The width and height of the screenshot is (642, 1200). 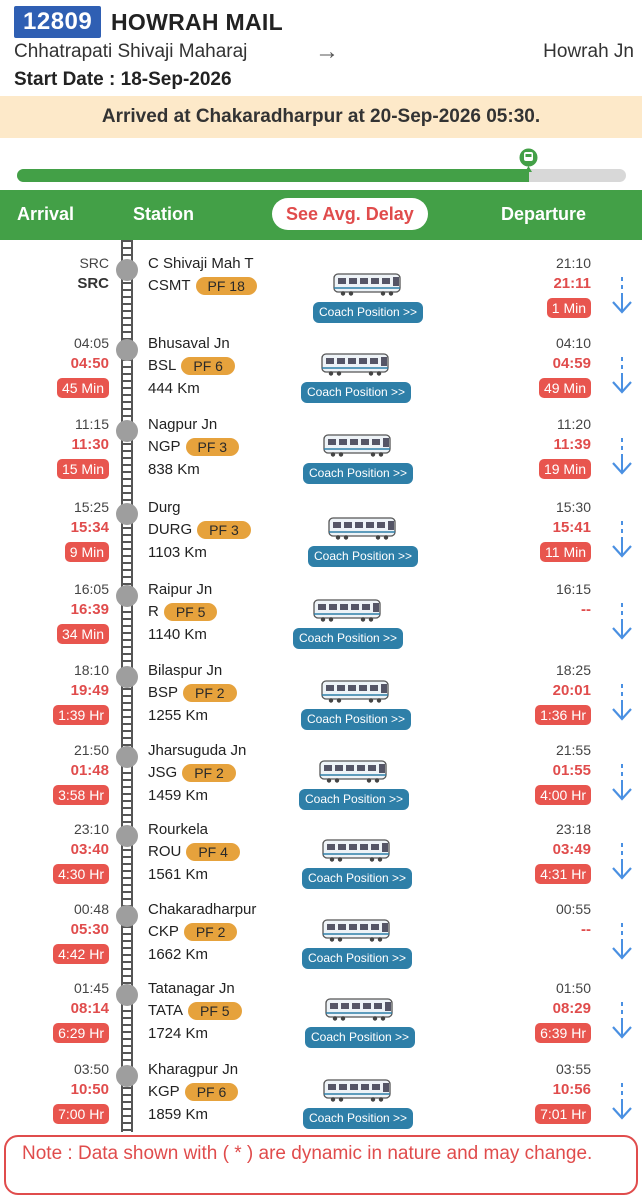 I want to click on see-avg-delay-button: See Avg. Delay, so click(x=350, y=214).